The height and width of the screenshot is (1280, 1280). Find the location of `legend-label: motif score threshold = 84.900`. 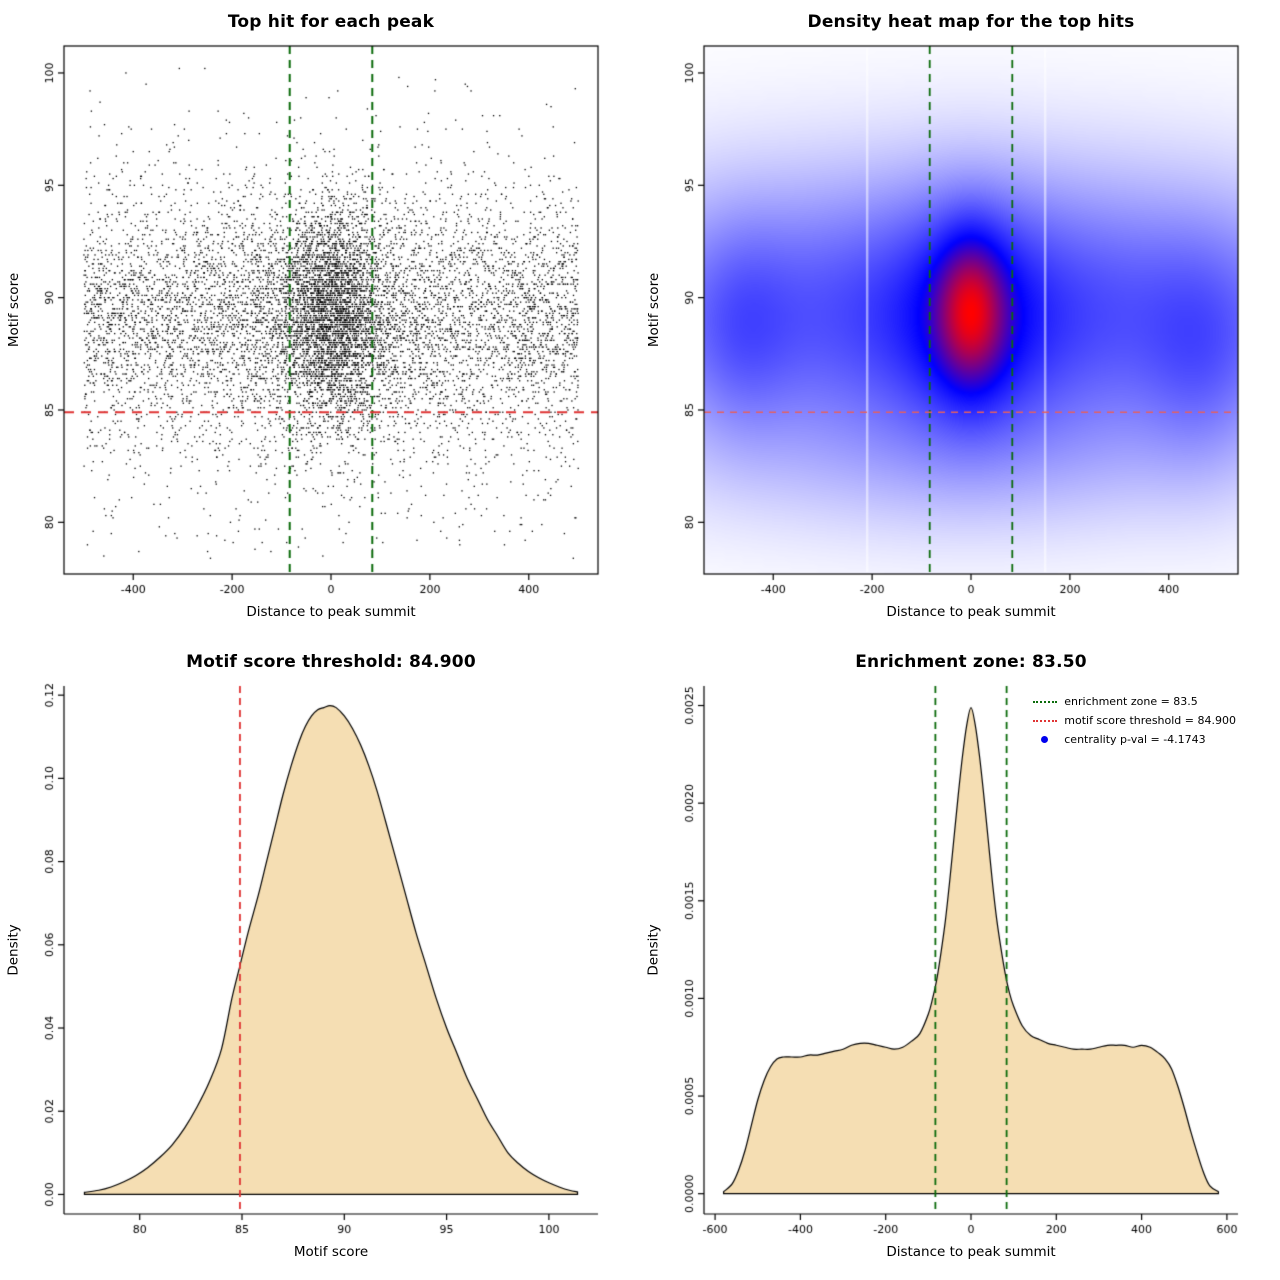

legend-label: motif score threshold = 84.900 is located at coordinates (1150, 720).